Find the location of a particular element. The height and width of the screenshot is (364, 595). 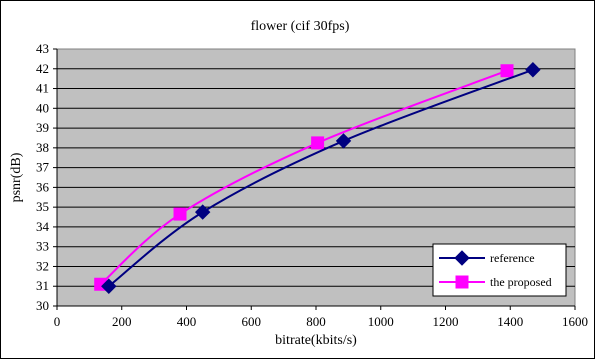

y-tick-label: 33 is located at coordinates (42, 246).